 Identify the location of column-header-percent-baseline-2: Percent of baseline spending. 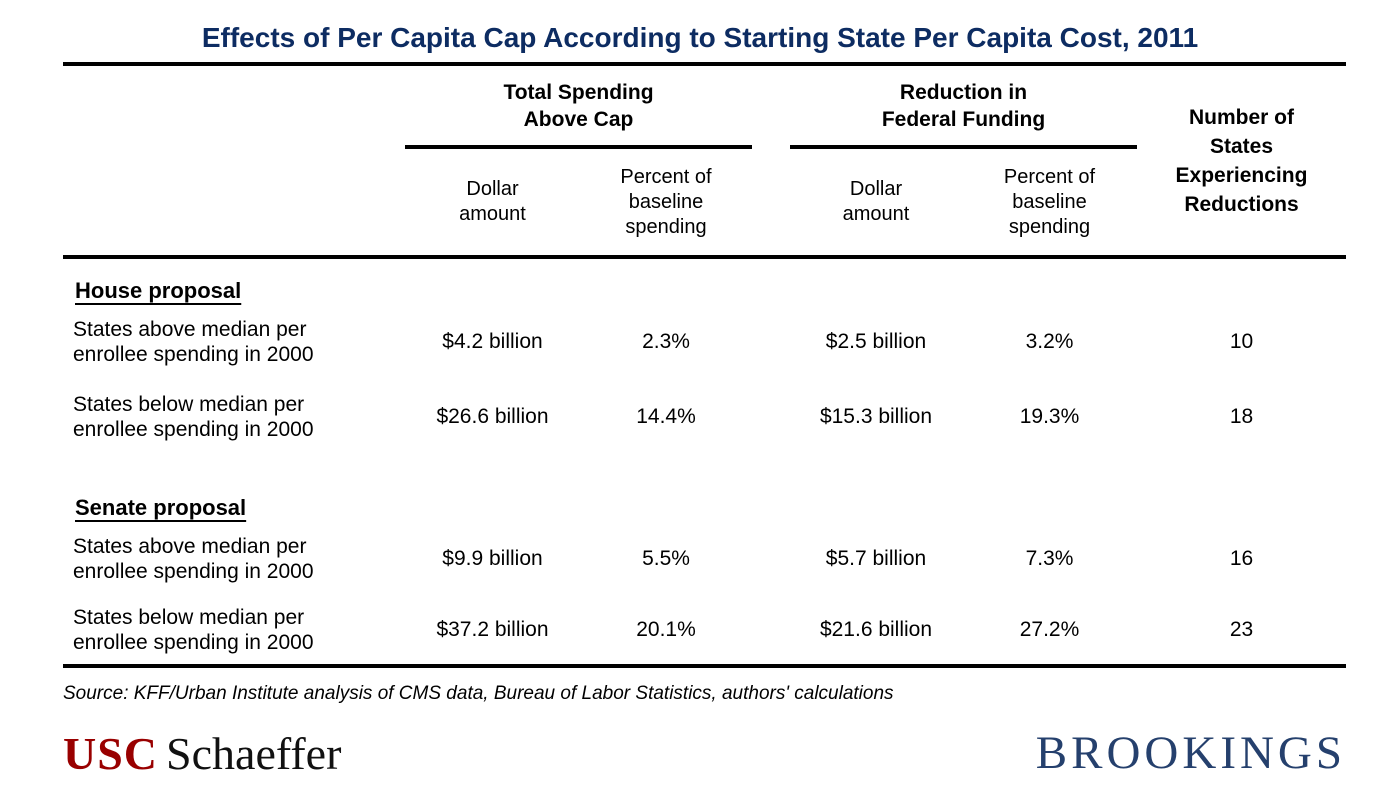
(1049, 201).